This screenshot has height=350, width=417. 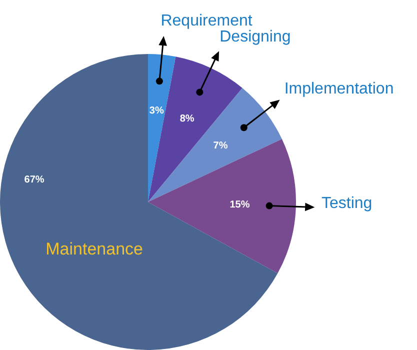 What do you see at coordinates (34, 180) in the screenshot?
I see `data-label: 67%` at bounding box center [34, 180].